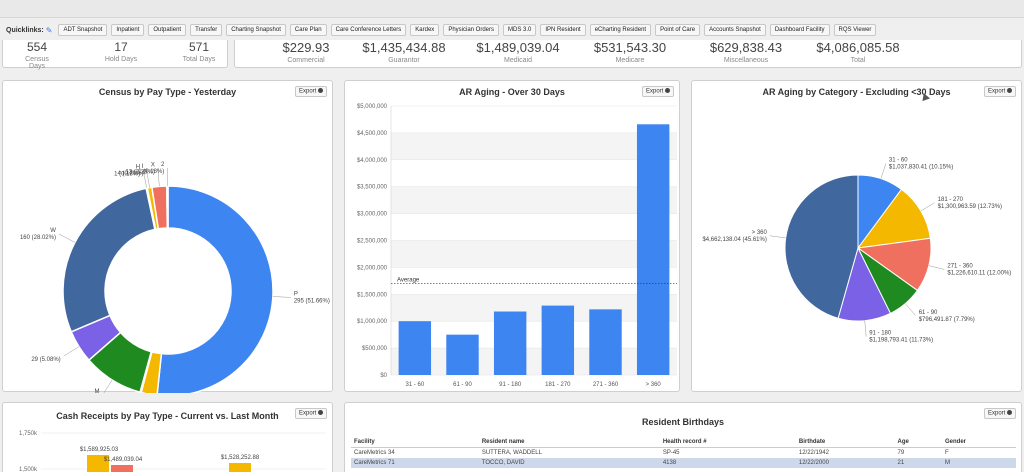  What do you see at coordinates (372, 107) in the screenshot?
I see `y-tick-label: $5,000,000` at bounding box center [372, 107].